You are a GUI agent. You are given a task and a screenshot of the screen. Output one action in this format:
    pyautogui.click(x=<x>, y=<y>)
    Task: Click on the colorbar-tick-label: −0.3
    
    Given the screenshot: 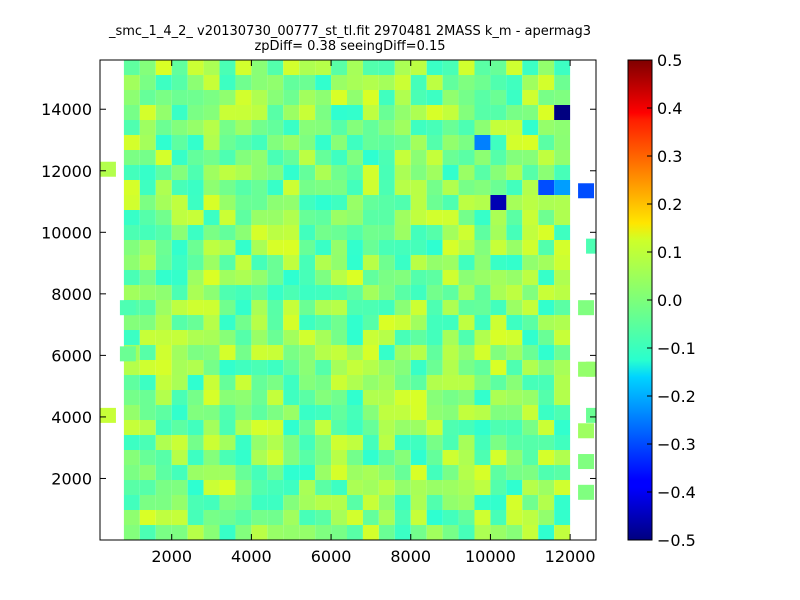 What is the action you would take?
    pyautogui.click(x=676, y=444)
    